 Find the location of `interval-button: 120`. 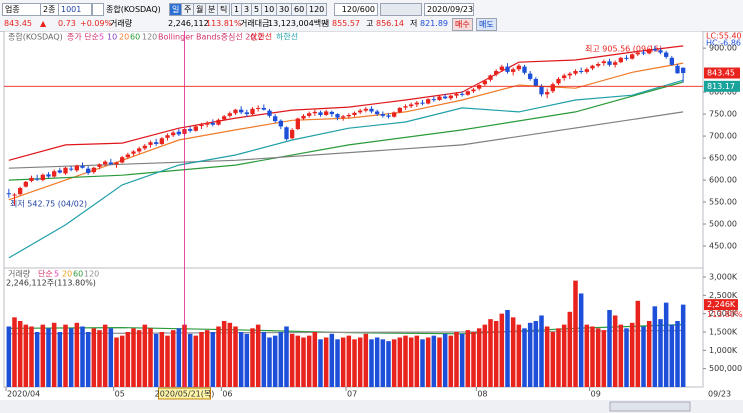

interval-button: 120 is located at coordinates (317, 9).